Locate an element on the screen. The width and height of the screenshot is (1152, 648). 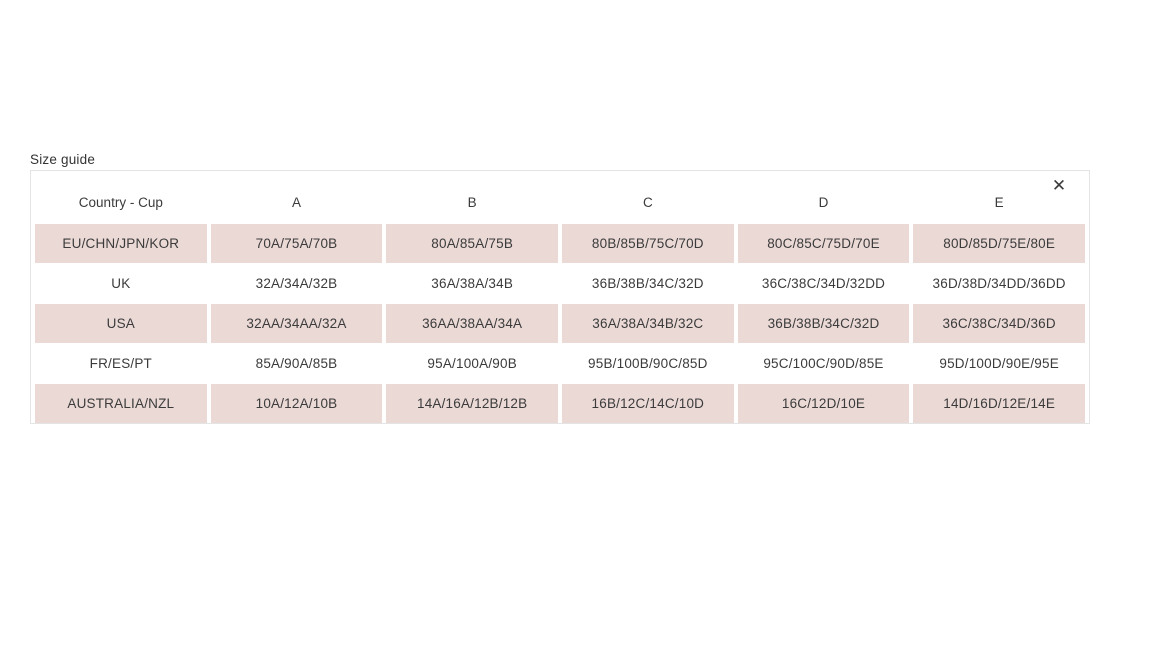
close-icon: ✕ is located at coordinates (1059, 186).